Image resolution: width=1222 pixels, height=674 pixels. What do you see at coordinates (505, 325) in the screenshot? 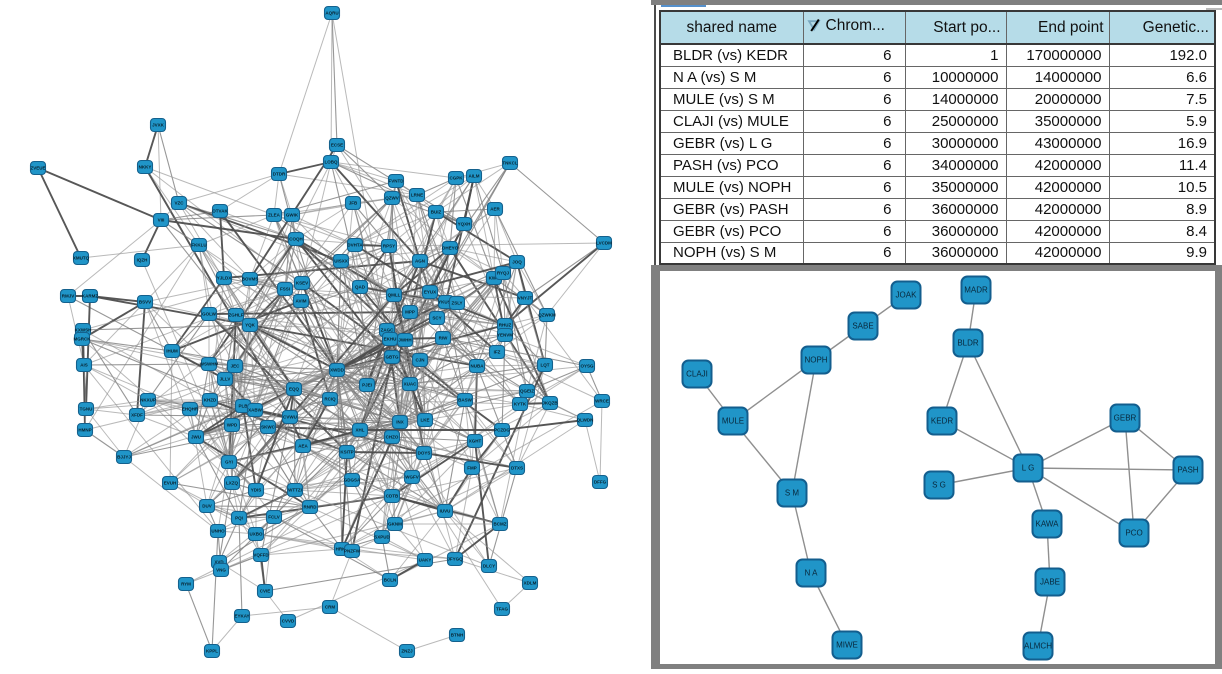
I see `svg-text: RHUZ` at bounding box center [505, 325].